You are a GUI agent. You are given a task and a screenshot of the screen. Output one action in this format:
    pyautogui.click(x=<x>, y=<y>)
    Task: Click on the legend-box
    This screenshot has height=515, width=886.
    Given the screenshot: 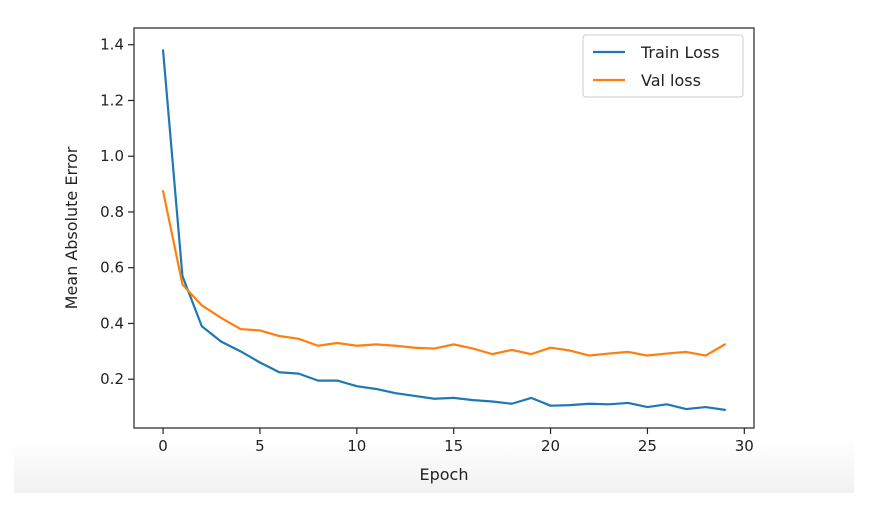 What is the action you would take?
    pyautogui.click(x=663, y=66)
    